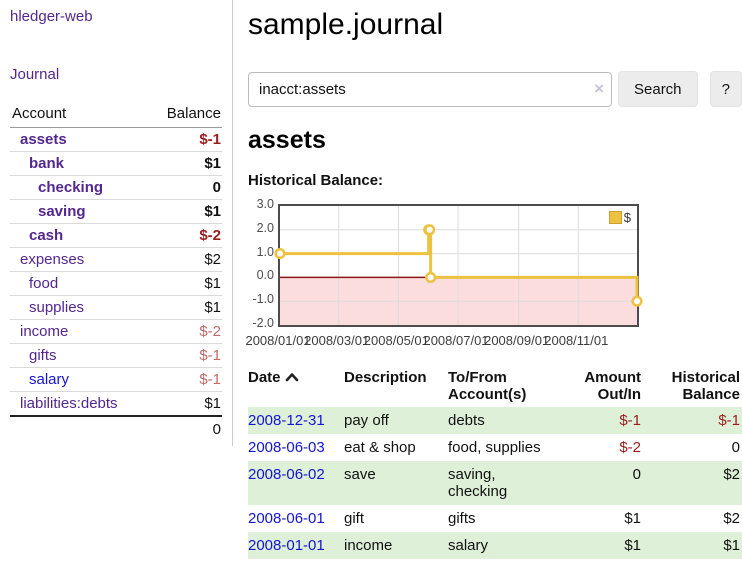  I want to click on x-tick-label: 2008/01/01, so click(278, 340).